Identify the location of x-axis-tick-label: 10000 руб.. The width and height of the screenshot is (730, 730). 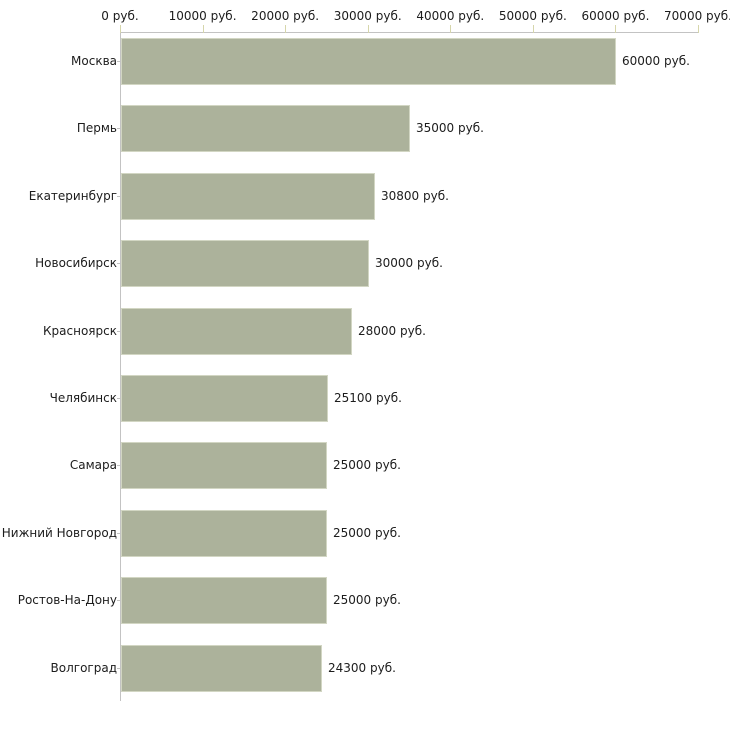
(202, 16).